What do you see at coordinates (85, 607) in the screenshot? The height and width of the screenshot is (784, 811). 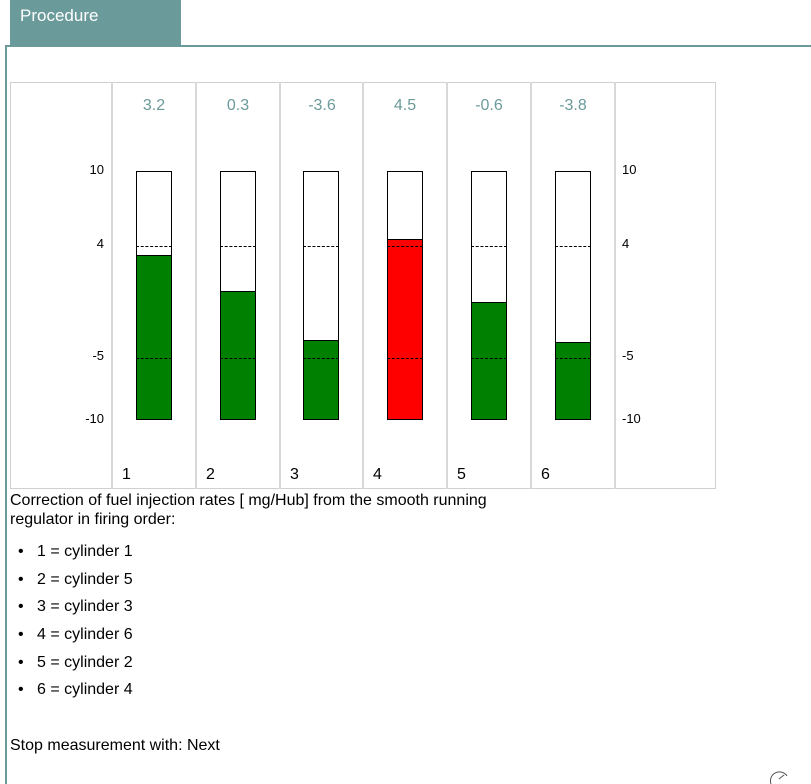 I see `legend-item-text: 3 = cylinder 3` at bounding box center [85, 607].